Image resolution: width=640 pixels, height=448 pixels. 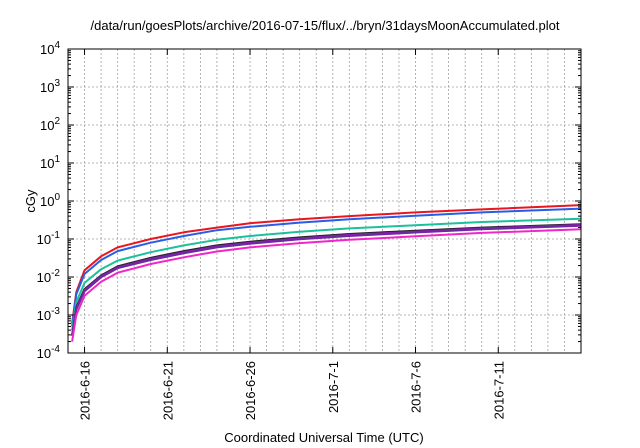 I want to click on y-tick-label: 10¹, so click(x=50, y=162).